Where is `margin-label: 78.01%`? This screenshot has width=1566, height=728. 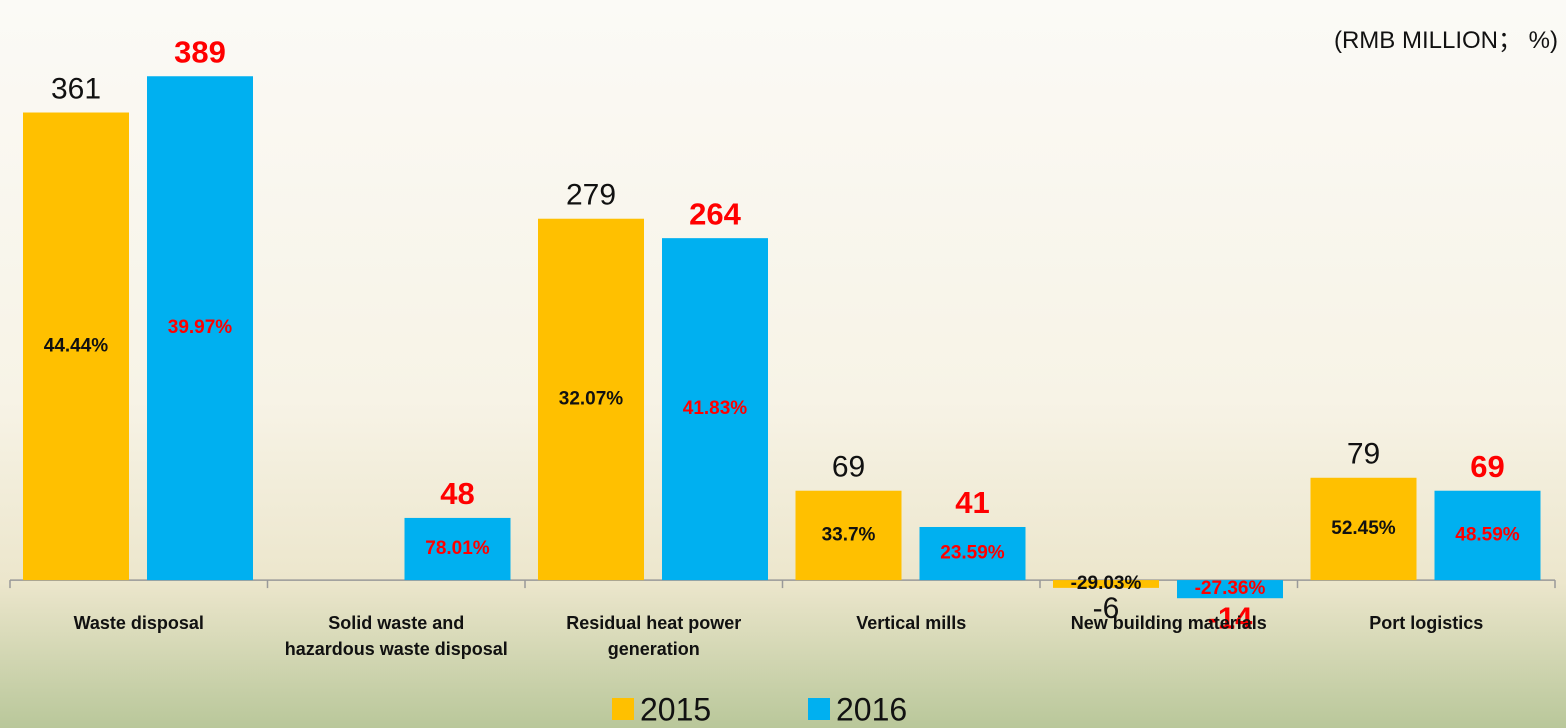
margin-label: 78.01% is located at coordinates (457, 548).